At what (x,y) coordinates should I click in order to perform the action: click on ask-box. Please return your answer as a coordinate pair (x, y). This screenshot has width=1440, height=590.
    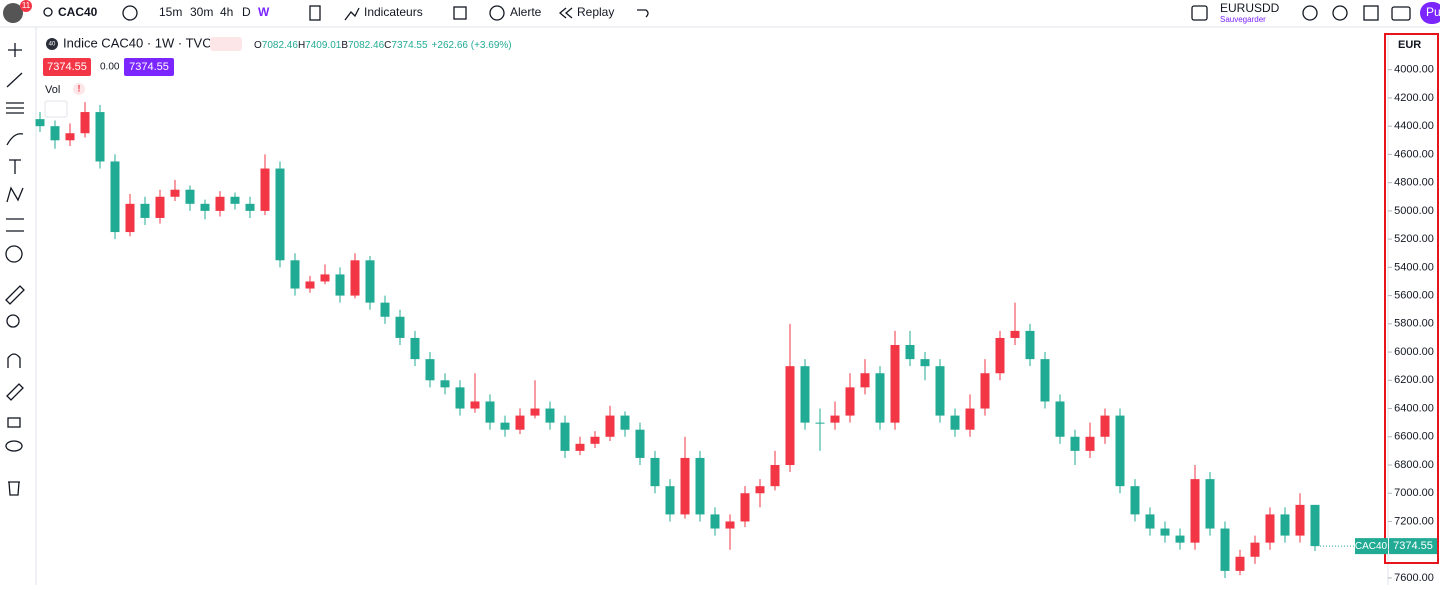
    Looking at the image, I should click on (149, 67).